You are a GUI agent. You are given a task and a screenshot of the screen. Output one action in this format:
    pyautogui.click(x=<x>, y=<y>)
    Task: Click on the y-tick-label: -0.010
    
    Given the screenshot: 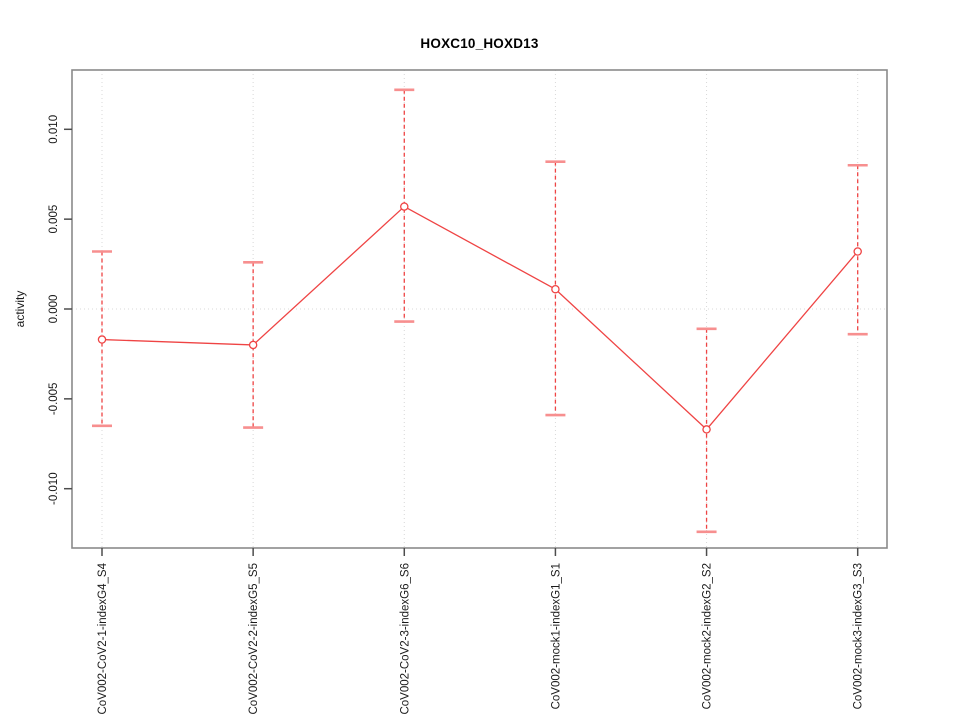 What is the action you would take?
    pyautogui.click(x=54, y=488)
    